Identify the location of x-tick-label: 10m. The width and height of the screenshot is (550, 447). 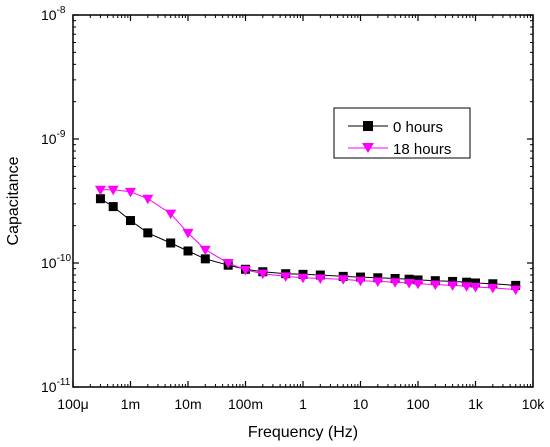
(187, 404).